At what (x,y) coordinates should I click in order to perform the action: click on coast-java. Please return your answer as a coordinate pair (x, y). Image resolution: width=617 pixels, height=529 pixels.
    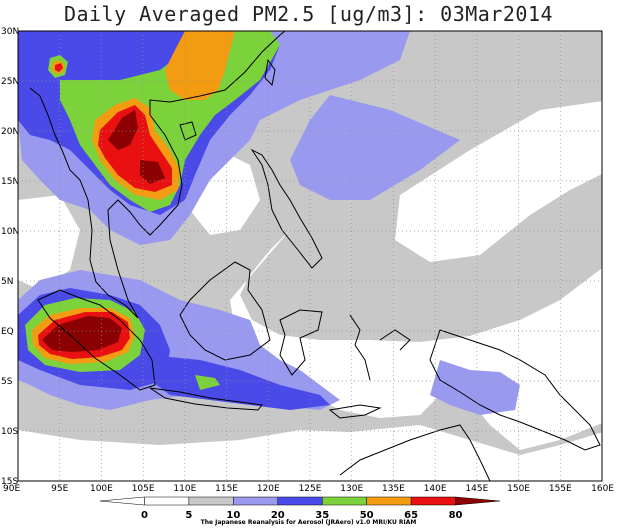
    Looking at the image, I should click on (206, 399).